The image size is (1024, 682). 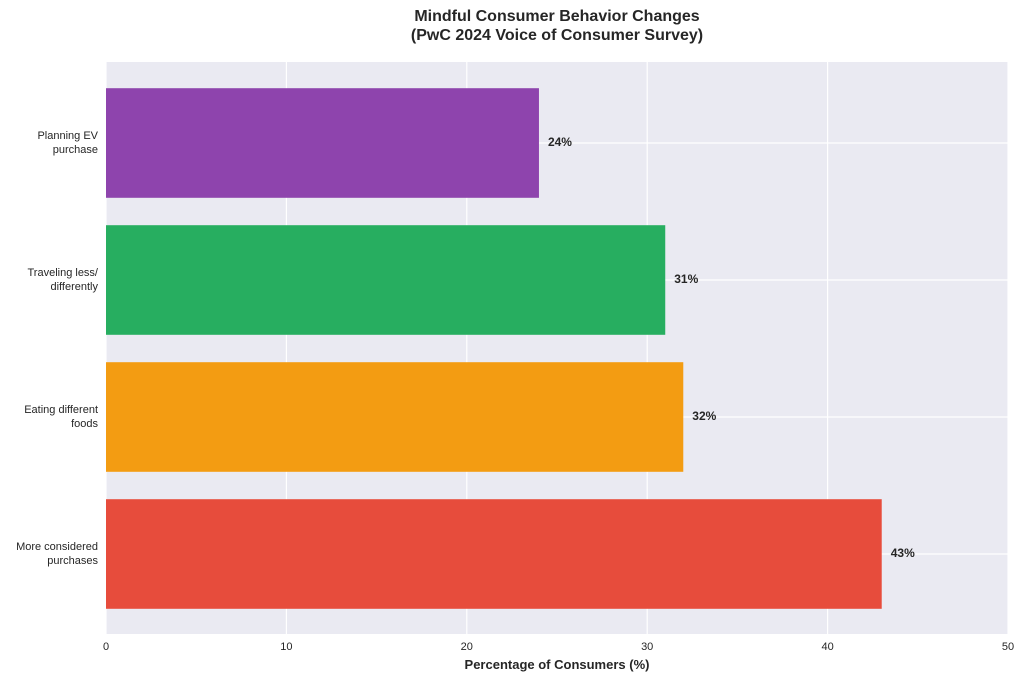 What do you see at coordinates (466, 647) in the screenshot?
I see `x-tick-label: 20` at bounding box center [466, 647].